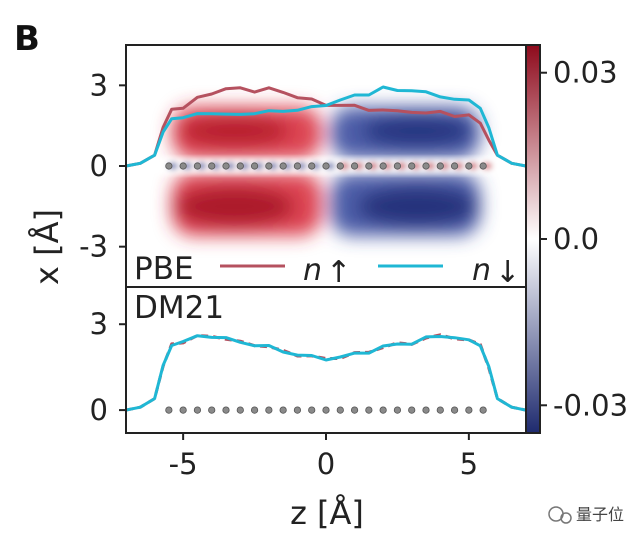 This screenshot has width=644, height=542. I want to click on colorbar-tick-label: 0.0, so click(576, 239).